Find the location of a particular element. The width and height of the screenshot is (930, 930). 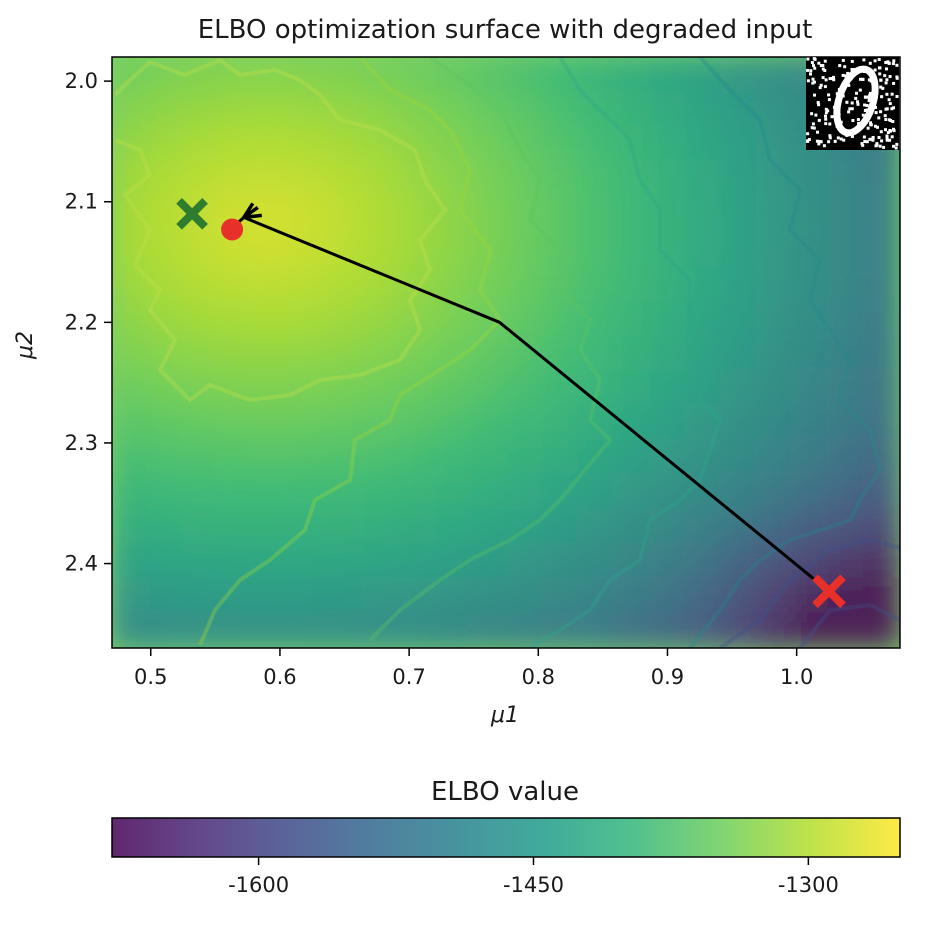

arrow-head-strokes is located at coordinates (252, 211).